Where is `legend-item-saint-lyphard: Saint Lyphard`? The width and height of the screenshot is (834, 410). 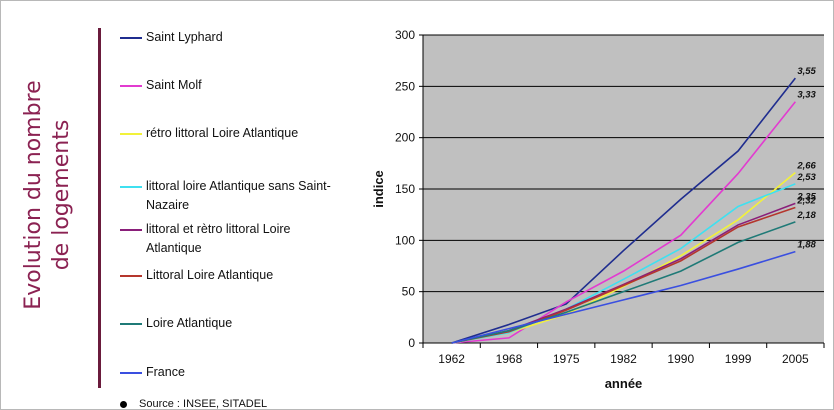 legend-item-saint-lyphard: Saint Lyphard is located at coordinates (230, 37).